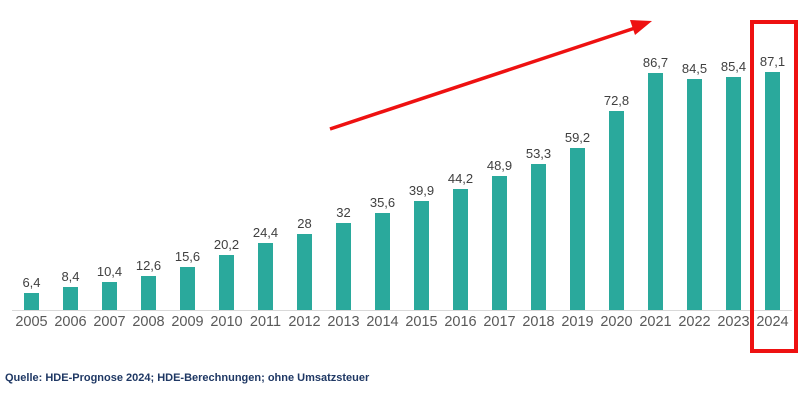 This screenshot has height=400, width=800. I want to click on x-axis-line, so click(402, 310).